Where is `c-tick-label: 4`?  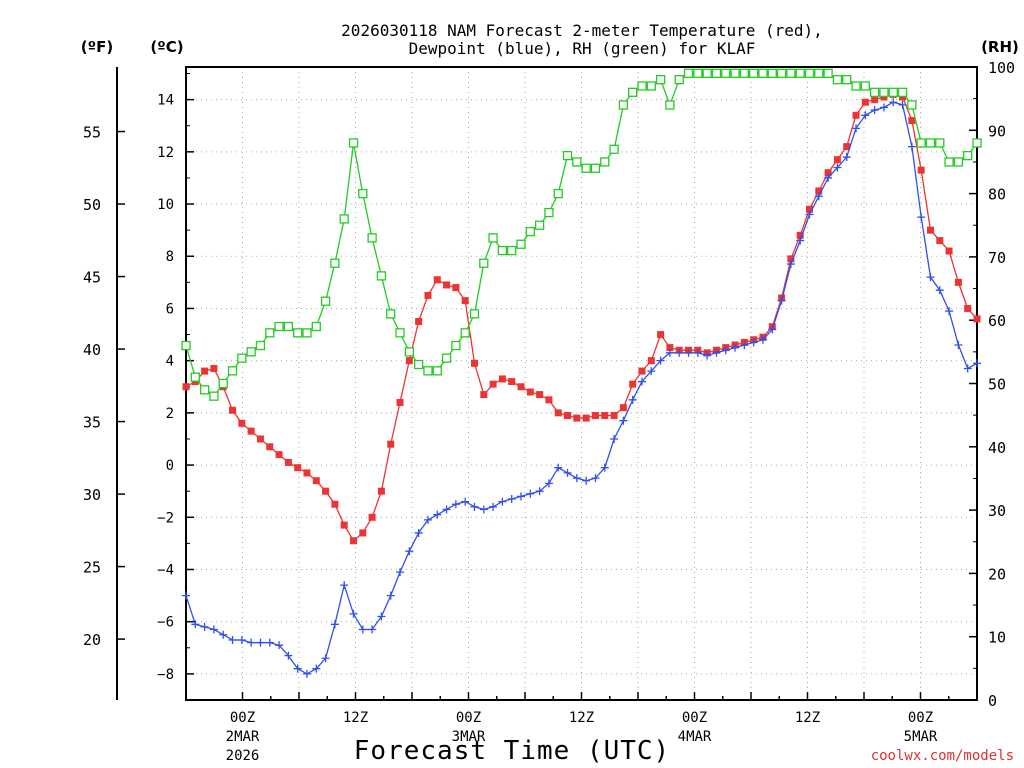 c-tick-label: 4 is located at coordinates (170, 362).